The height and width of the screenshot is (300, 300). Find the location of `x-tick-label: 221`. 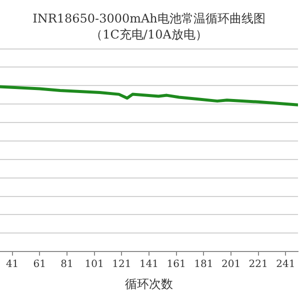

x-tick-label: 221 is located at coordinates (258, 264).